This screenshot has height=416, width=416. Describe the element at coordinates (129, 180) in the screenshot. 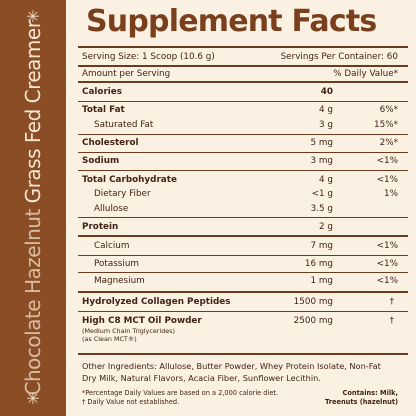

I see `nutrient-label: Total Carbohydrate` at that location.